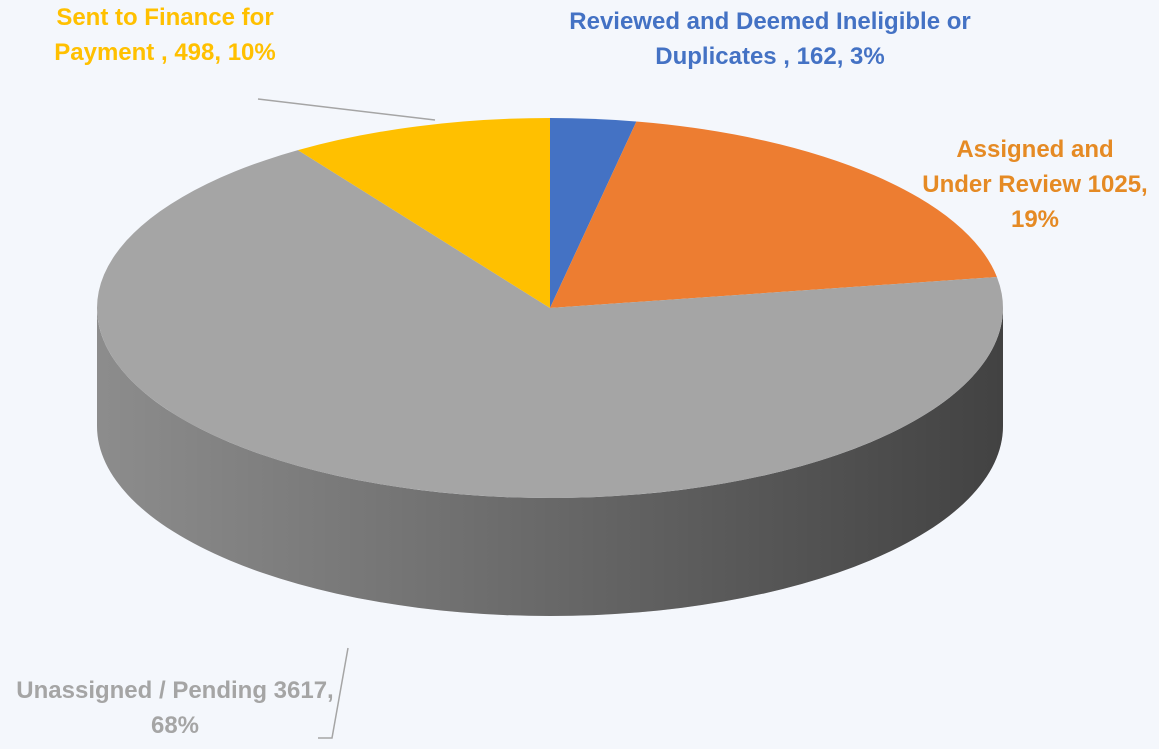  I want to click on data-label: Sent to Finance for Payment , 498, 10%, so click(165, 35).